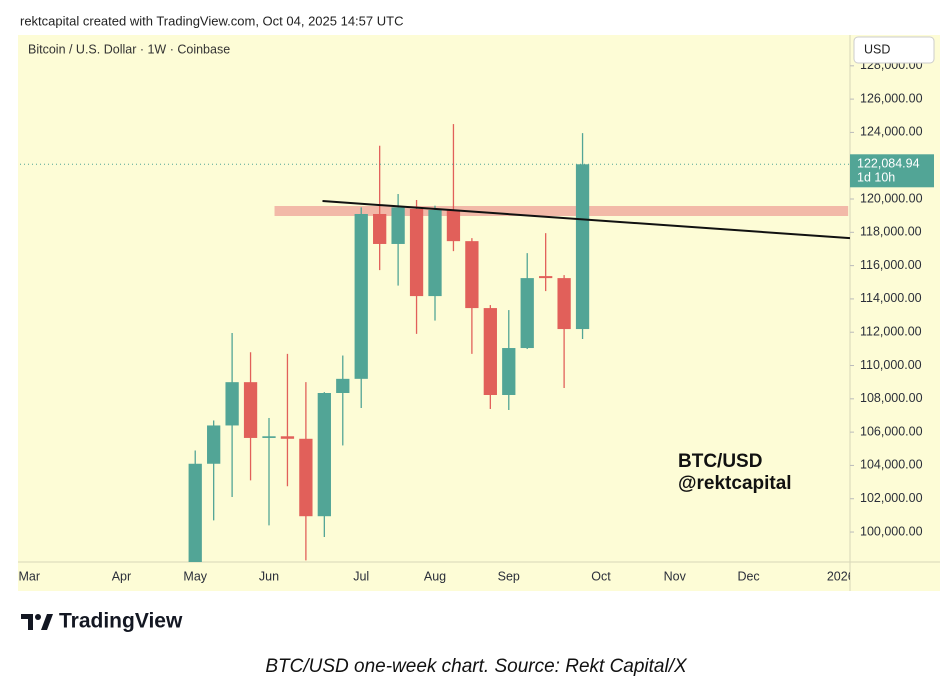 The width and height of the screenshot is (952, 690). What do you see at coordinates (129, 49) in the screenshot?
I see `chart-title: Bitcoin / U.S. Dollar · 1W · Coinbase` at bounding box center [129, 49].